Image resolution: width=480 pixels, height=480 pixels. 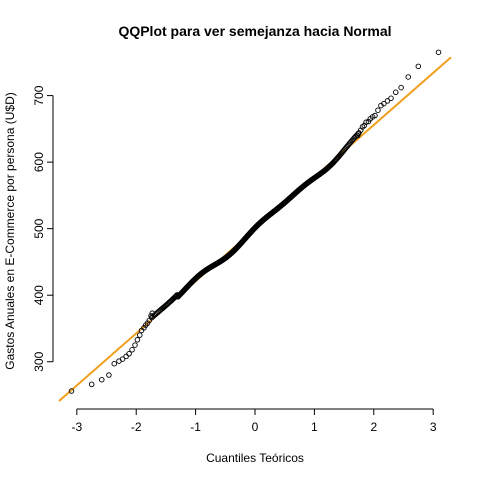 What do you see at coordinates (39, 361) in the screenshot?
I see `y-tick-label: 300` at bounding box center [39, 361].